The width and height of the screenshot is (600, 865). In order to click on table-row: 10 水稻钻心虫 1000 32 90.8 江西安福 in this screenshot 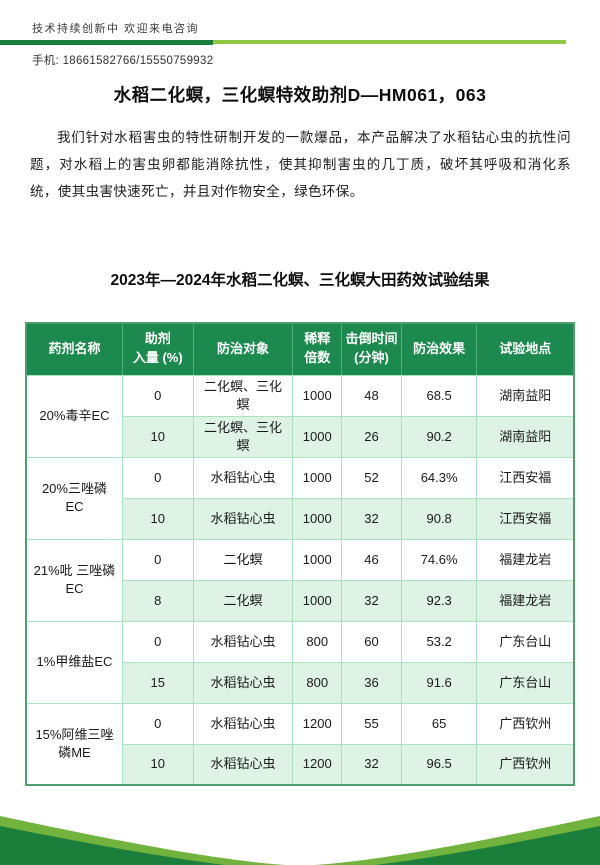, I will do `click(300, 518)`.